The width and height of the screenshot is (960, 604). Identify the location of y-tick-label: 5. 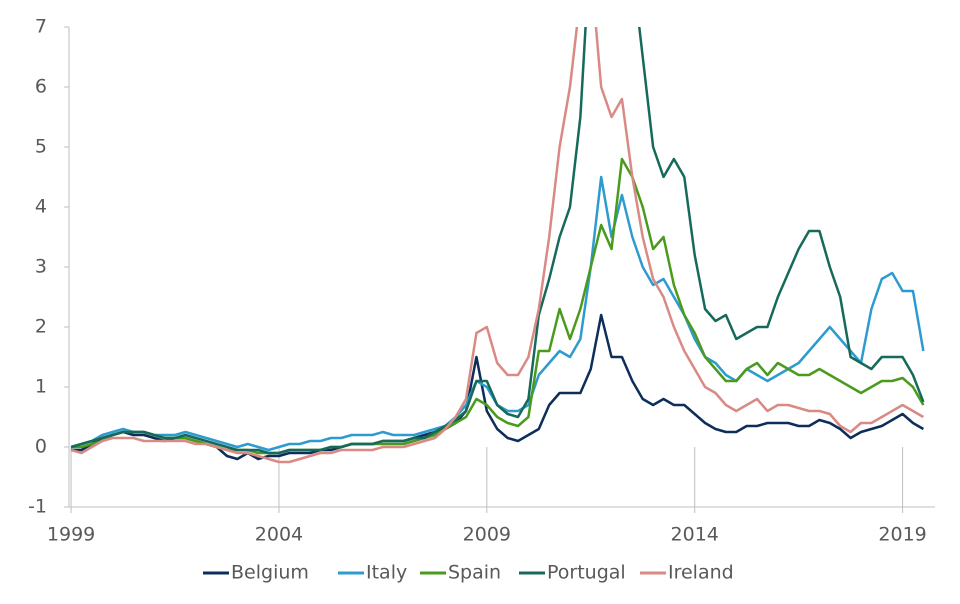
(41, 147).